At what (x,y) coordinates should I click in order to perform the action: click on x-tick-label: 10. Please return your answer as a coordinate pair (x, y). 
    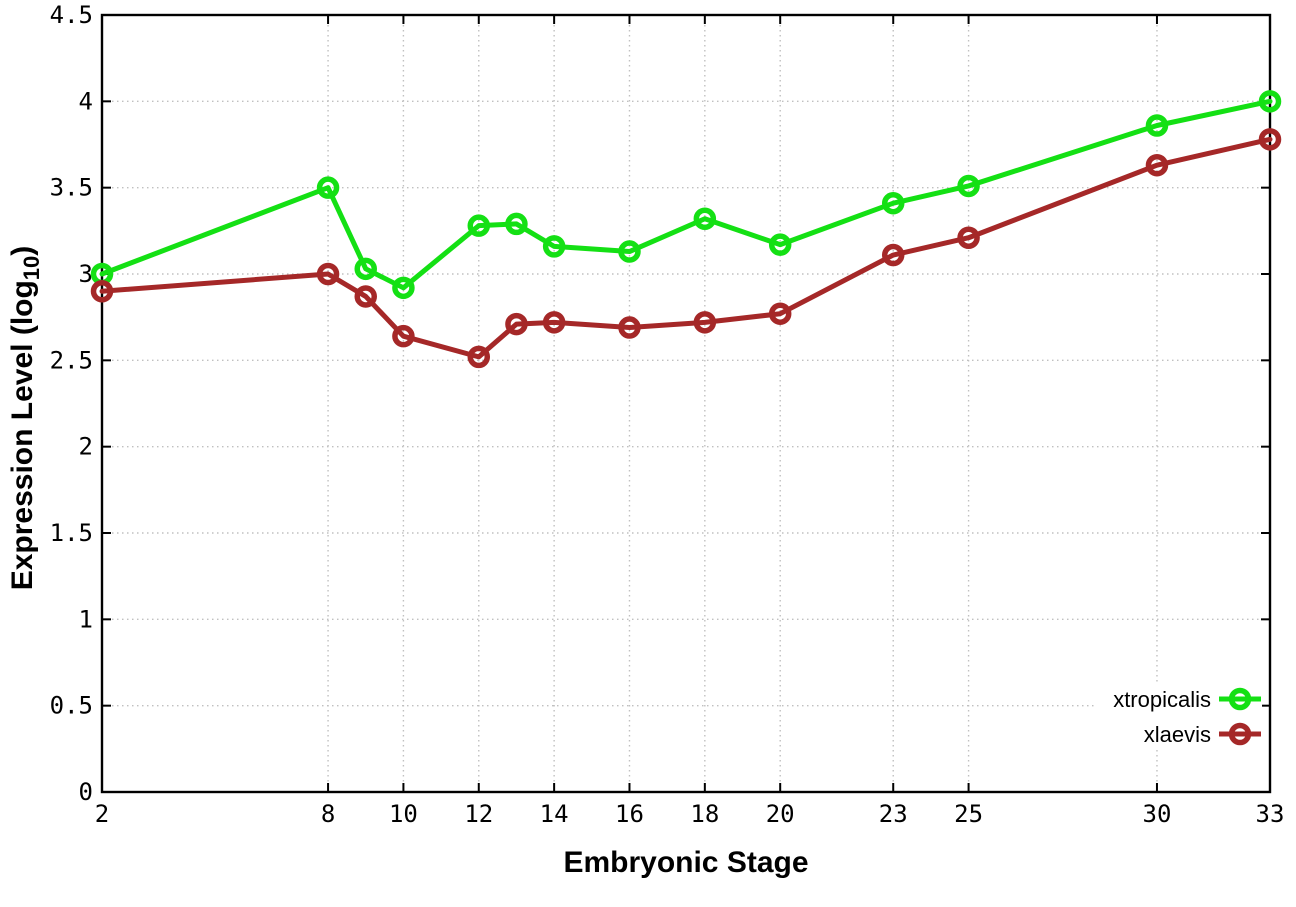
    Looking at the image, I should click on (403, 814).